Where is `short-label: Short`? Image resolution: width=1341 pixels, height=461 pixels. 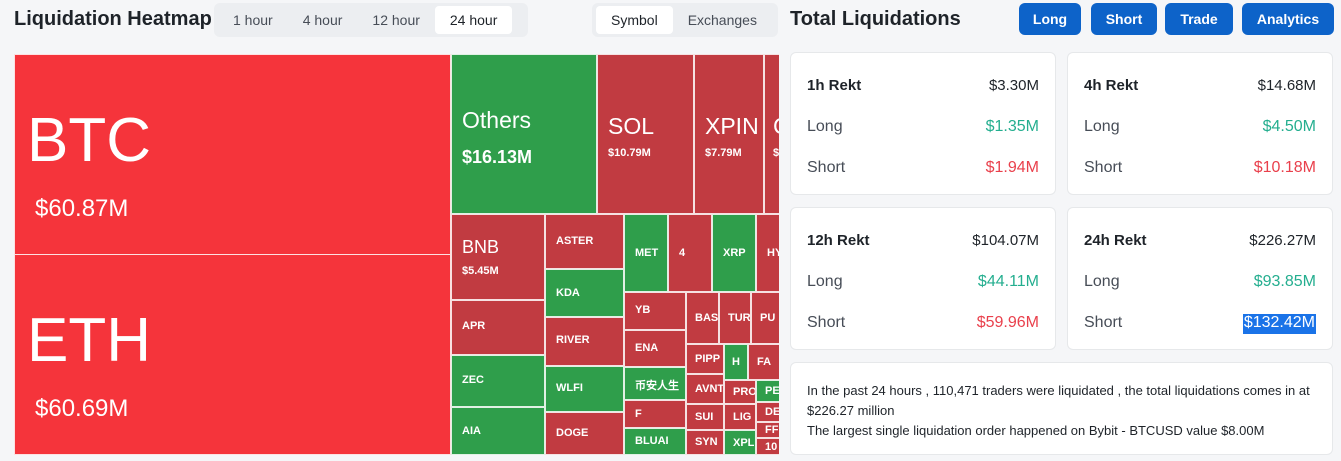 short-label: Short is located at coordinates (1103, 322).